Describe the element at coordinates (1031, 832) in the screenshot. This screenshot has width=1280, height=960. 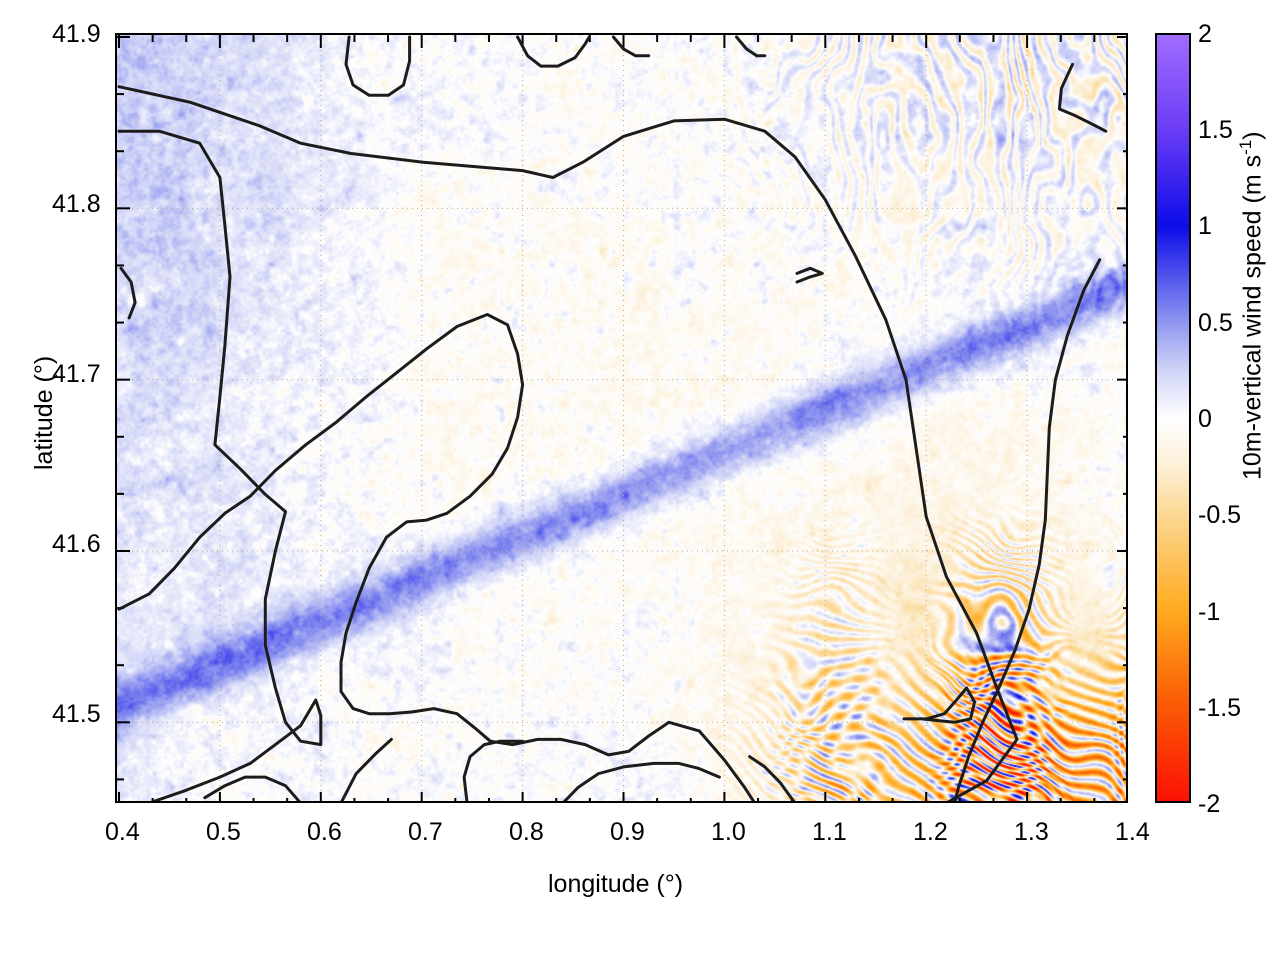
I see `xtick-1.3: 1.3` at that location.